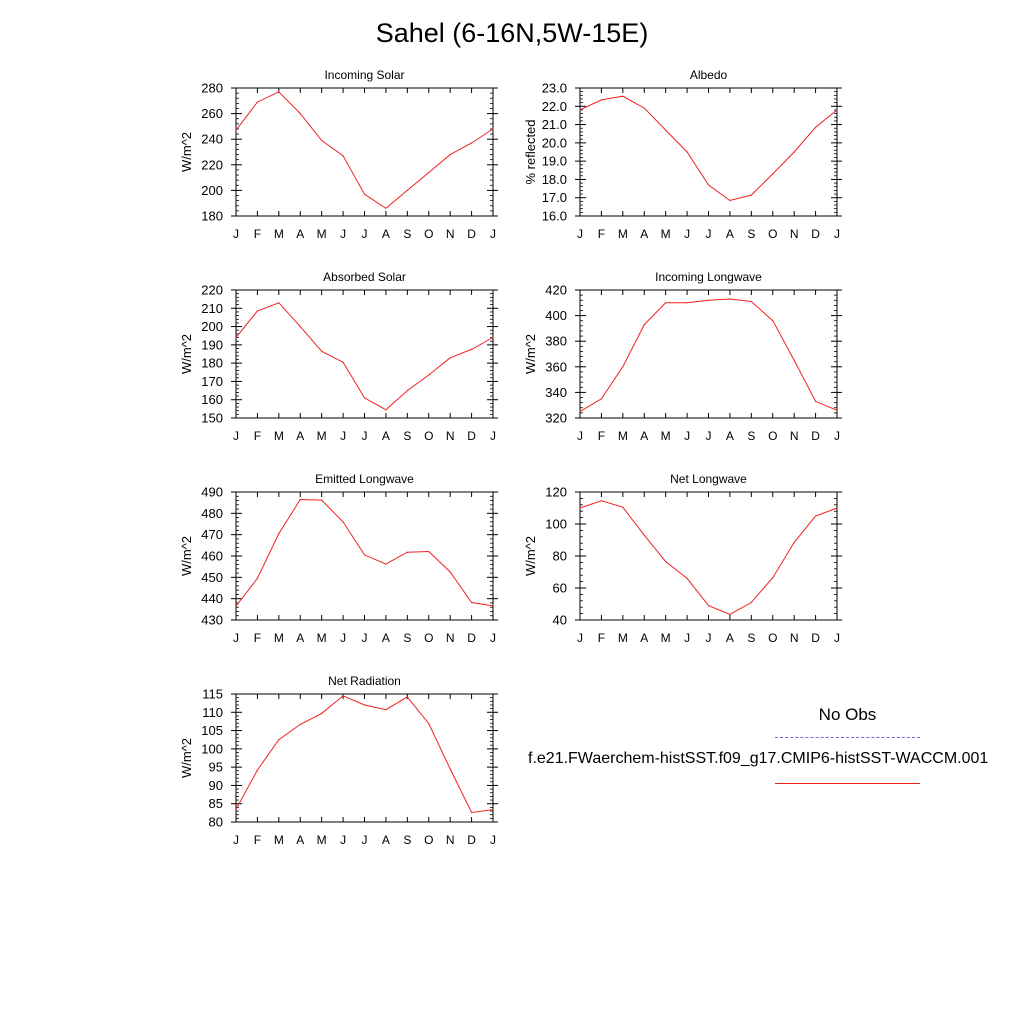 The width and height of the screenshot is (1024, 1024). Describe the element at coordinates (556, 315) in the screenshot. I see `y-tick-label: 400` at that location.